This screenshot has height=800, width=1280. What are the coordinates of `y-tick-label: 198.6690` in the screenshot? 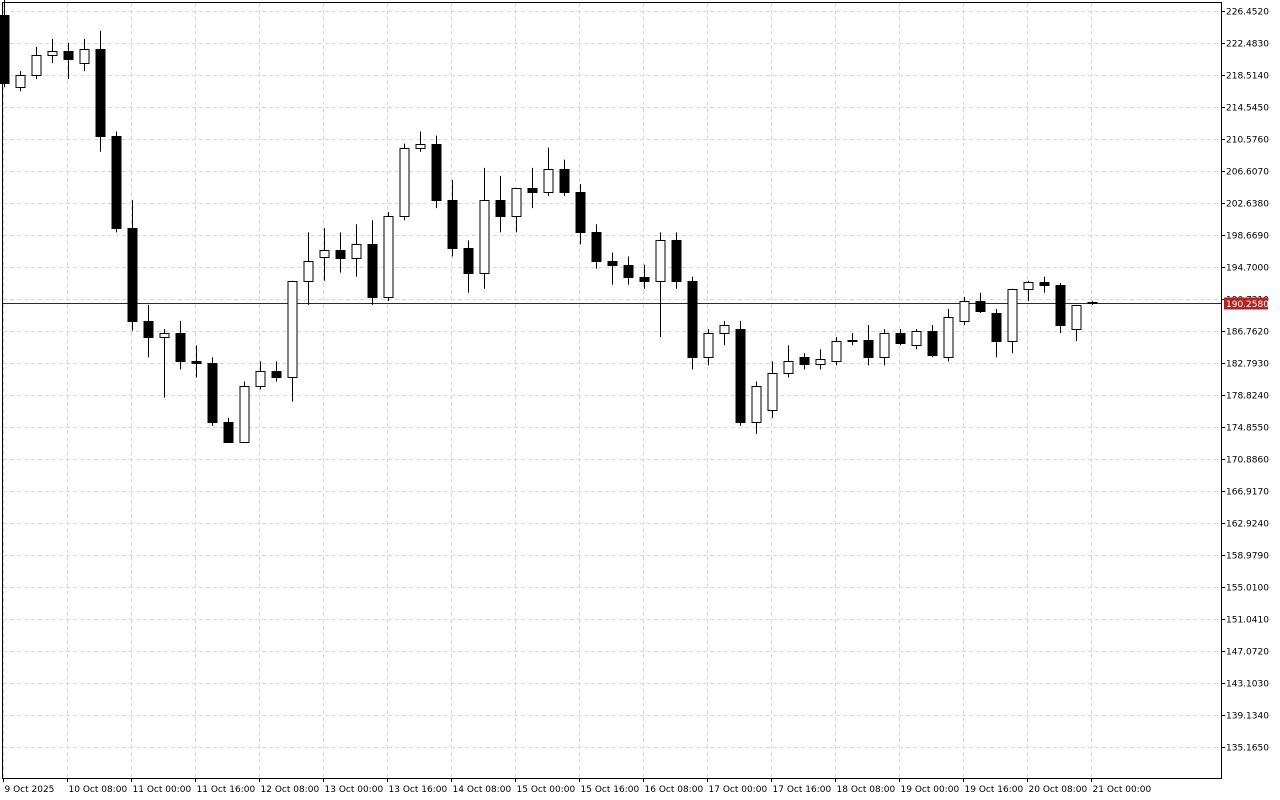 It's located at (1247, 237).